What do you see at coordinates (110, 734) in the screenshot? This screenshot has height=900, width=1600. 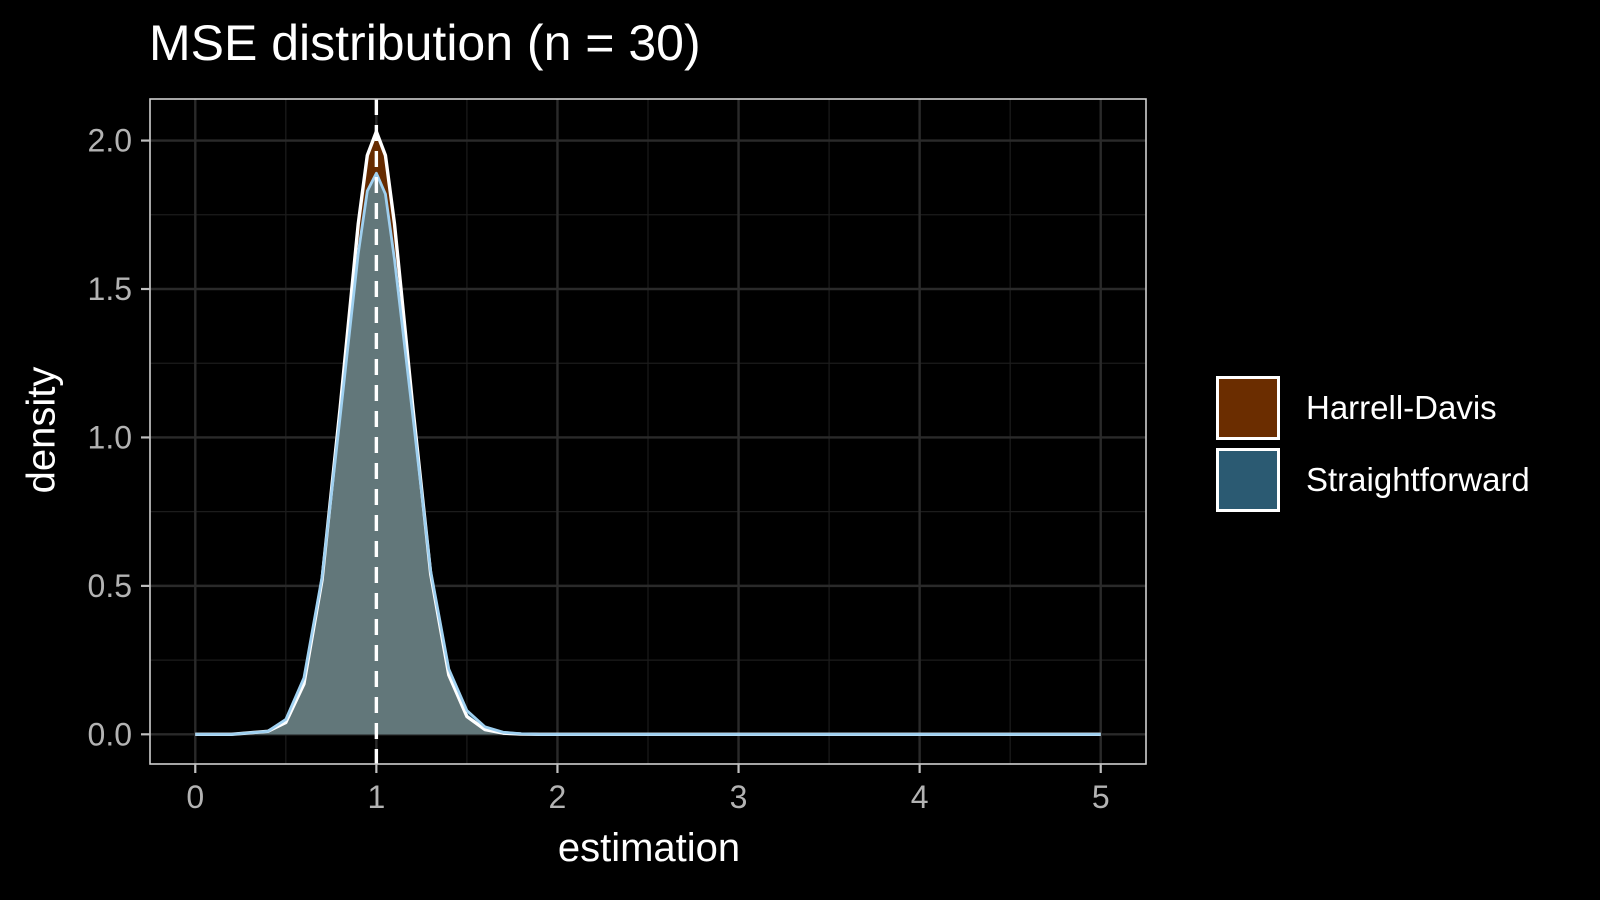 I see `y-tick-label: 0.0` at bounding box center [110, 734].